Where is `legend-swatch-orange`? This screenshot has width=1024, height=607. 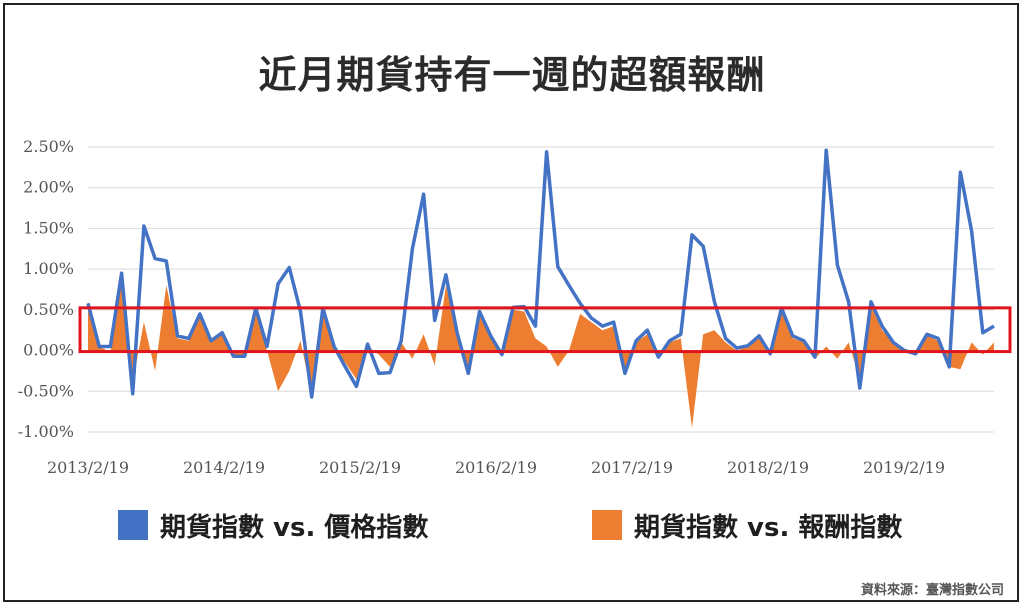
legend-swatch-orange is located at coordinates (607, 525).